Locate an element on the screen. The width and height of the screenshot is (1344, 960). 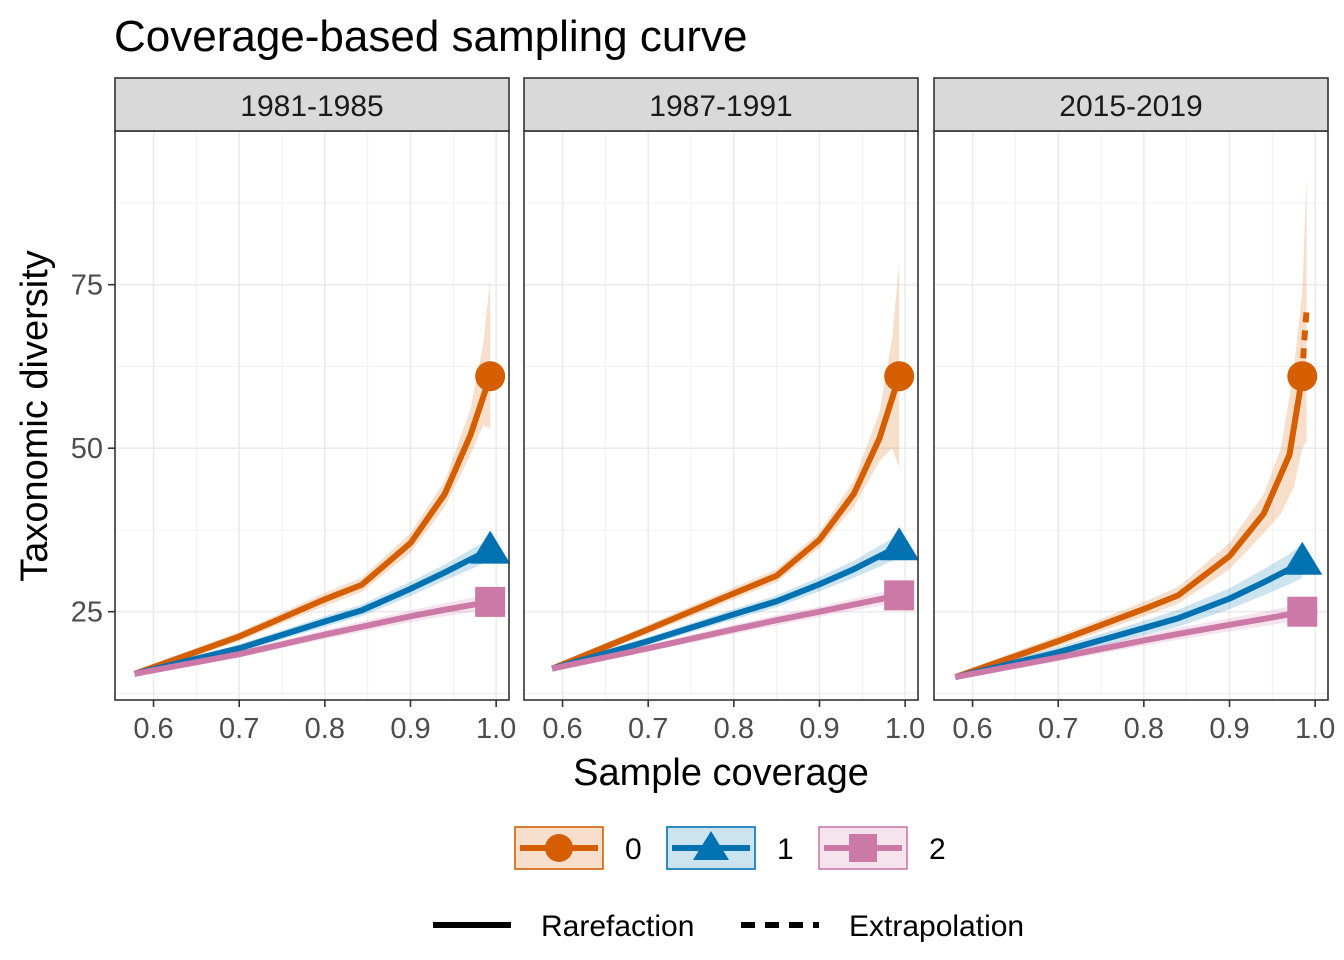
y-tick-label: 50 is located at coordinates (87, 449).